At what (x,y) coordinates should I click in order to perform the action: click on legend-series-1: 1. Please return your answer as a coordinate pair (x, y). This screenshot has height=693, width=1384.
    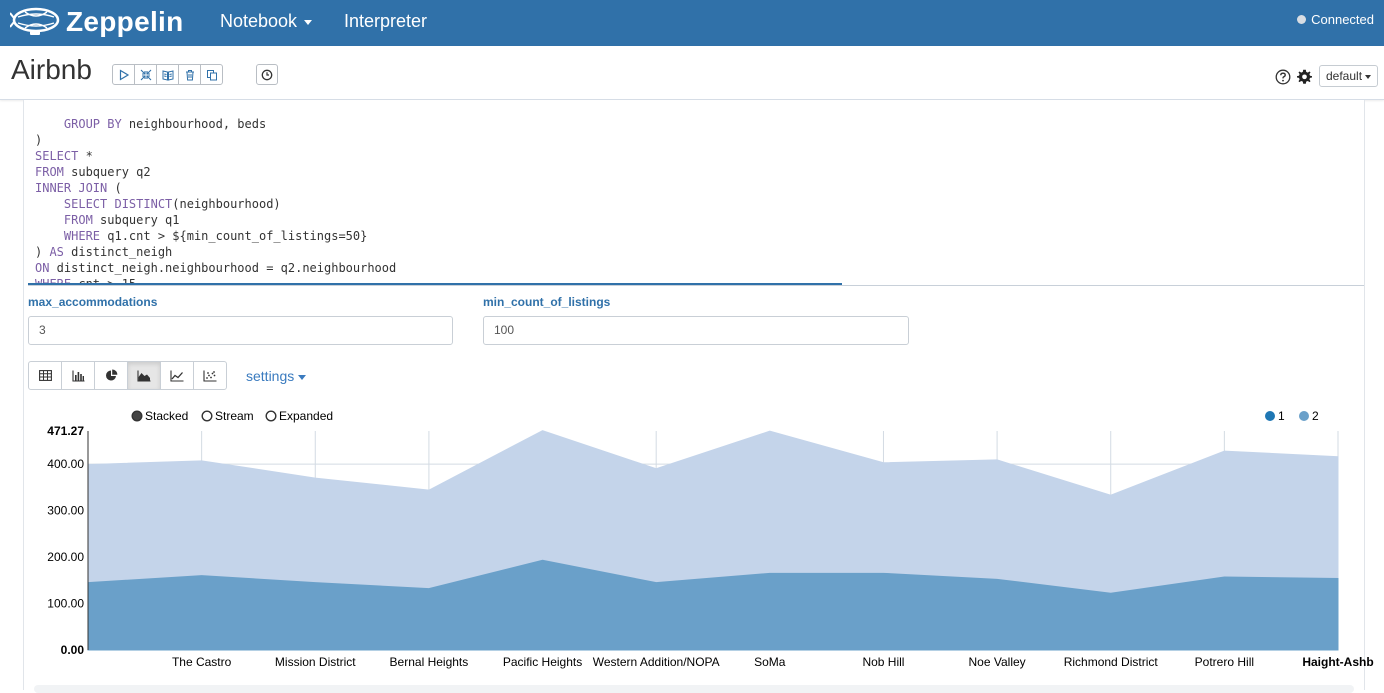
    Looking at the image, I should click on (1275, 416).